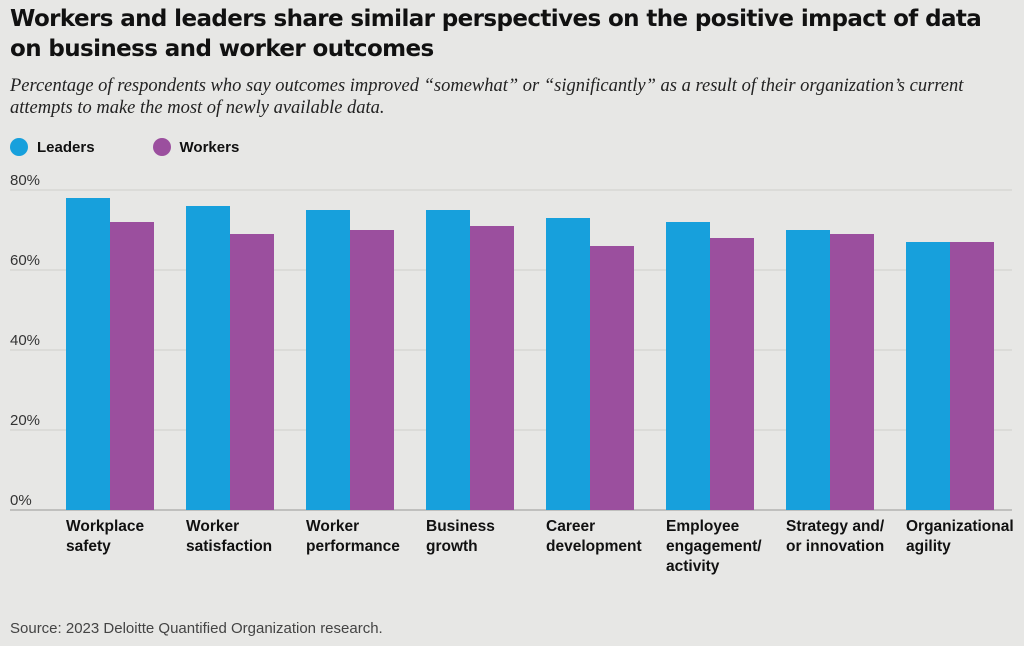  What do you see at coordinates (714, 546) in the screenshot?
I see `x-category-label: Employee engagement/activity` at bounding box center [714, 546].